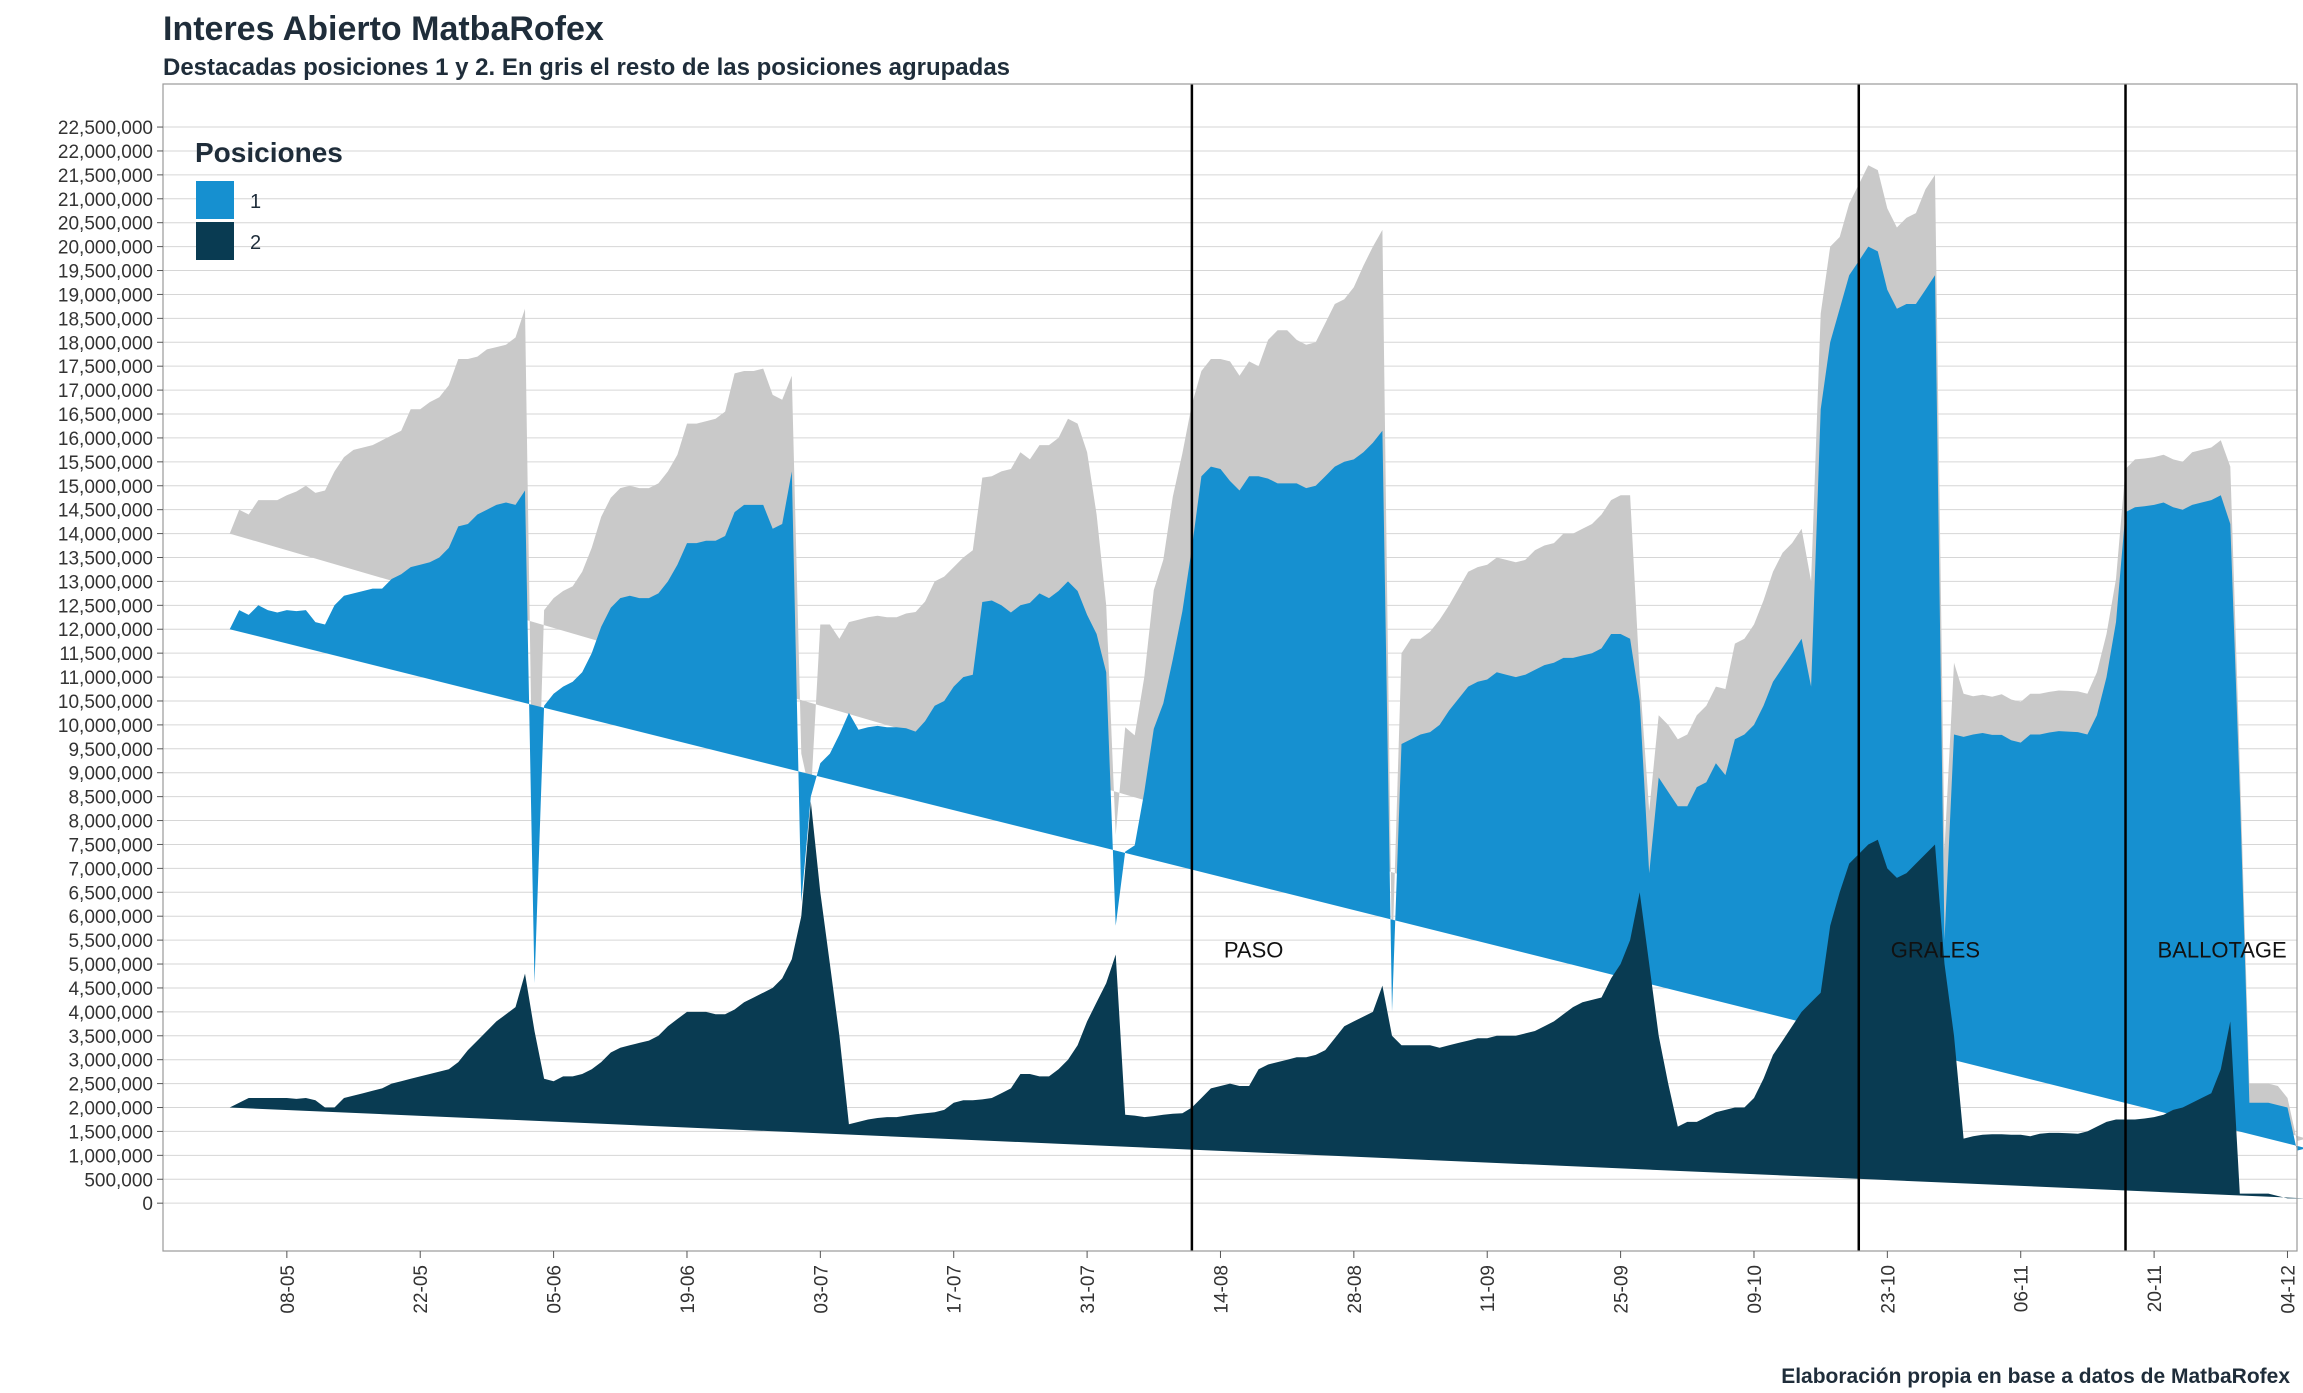 The width and height of the screenshot is (2303, 1393). What do you see at coordinates (105, 726) in the screenshot?
I see `y-tick-label: 10,000,000` at bounding box center [105, 726].